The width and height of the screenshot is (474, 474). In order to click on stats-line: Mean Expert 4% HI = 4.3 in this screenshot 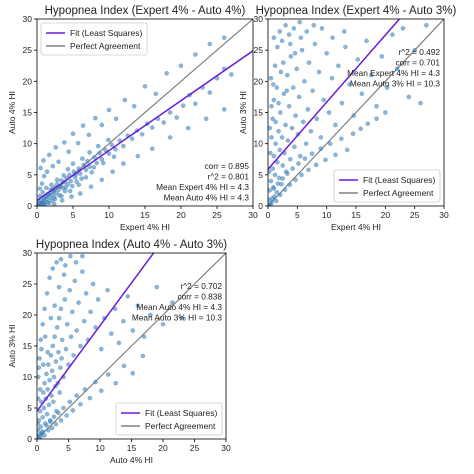, I will do `click(393, 73)`.